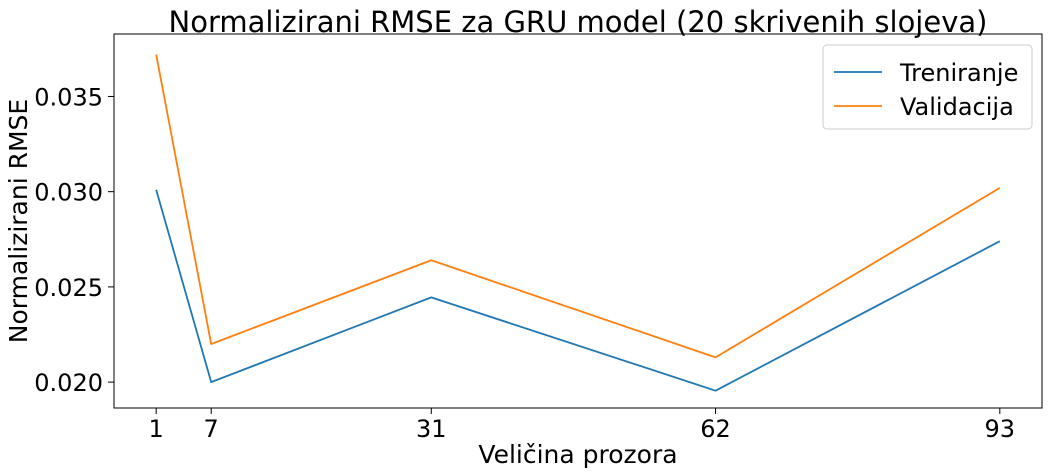  I want to click on y-tick-label: 0.030, so click(68, 193).